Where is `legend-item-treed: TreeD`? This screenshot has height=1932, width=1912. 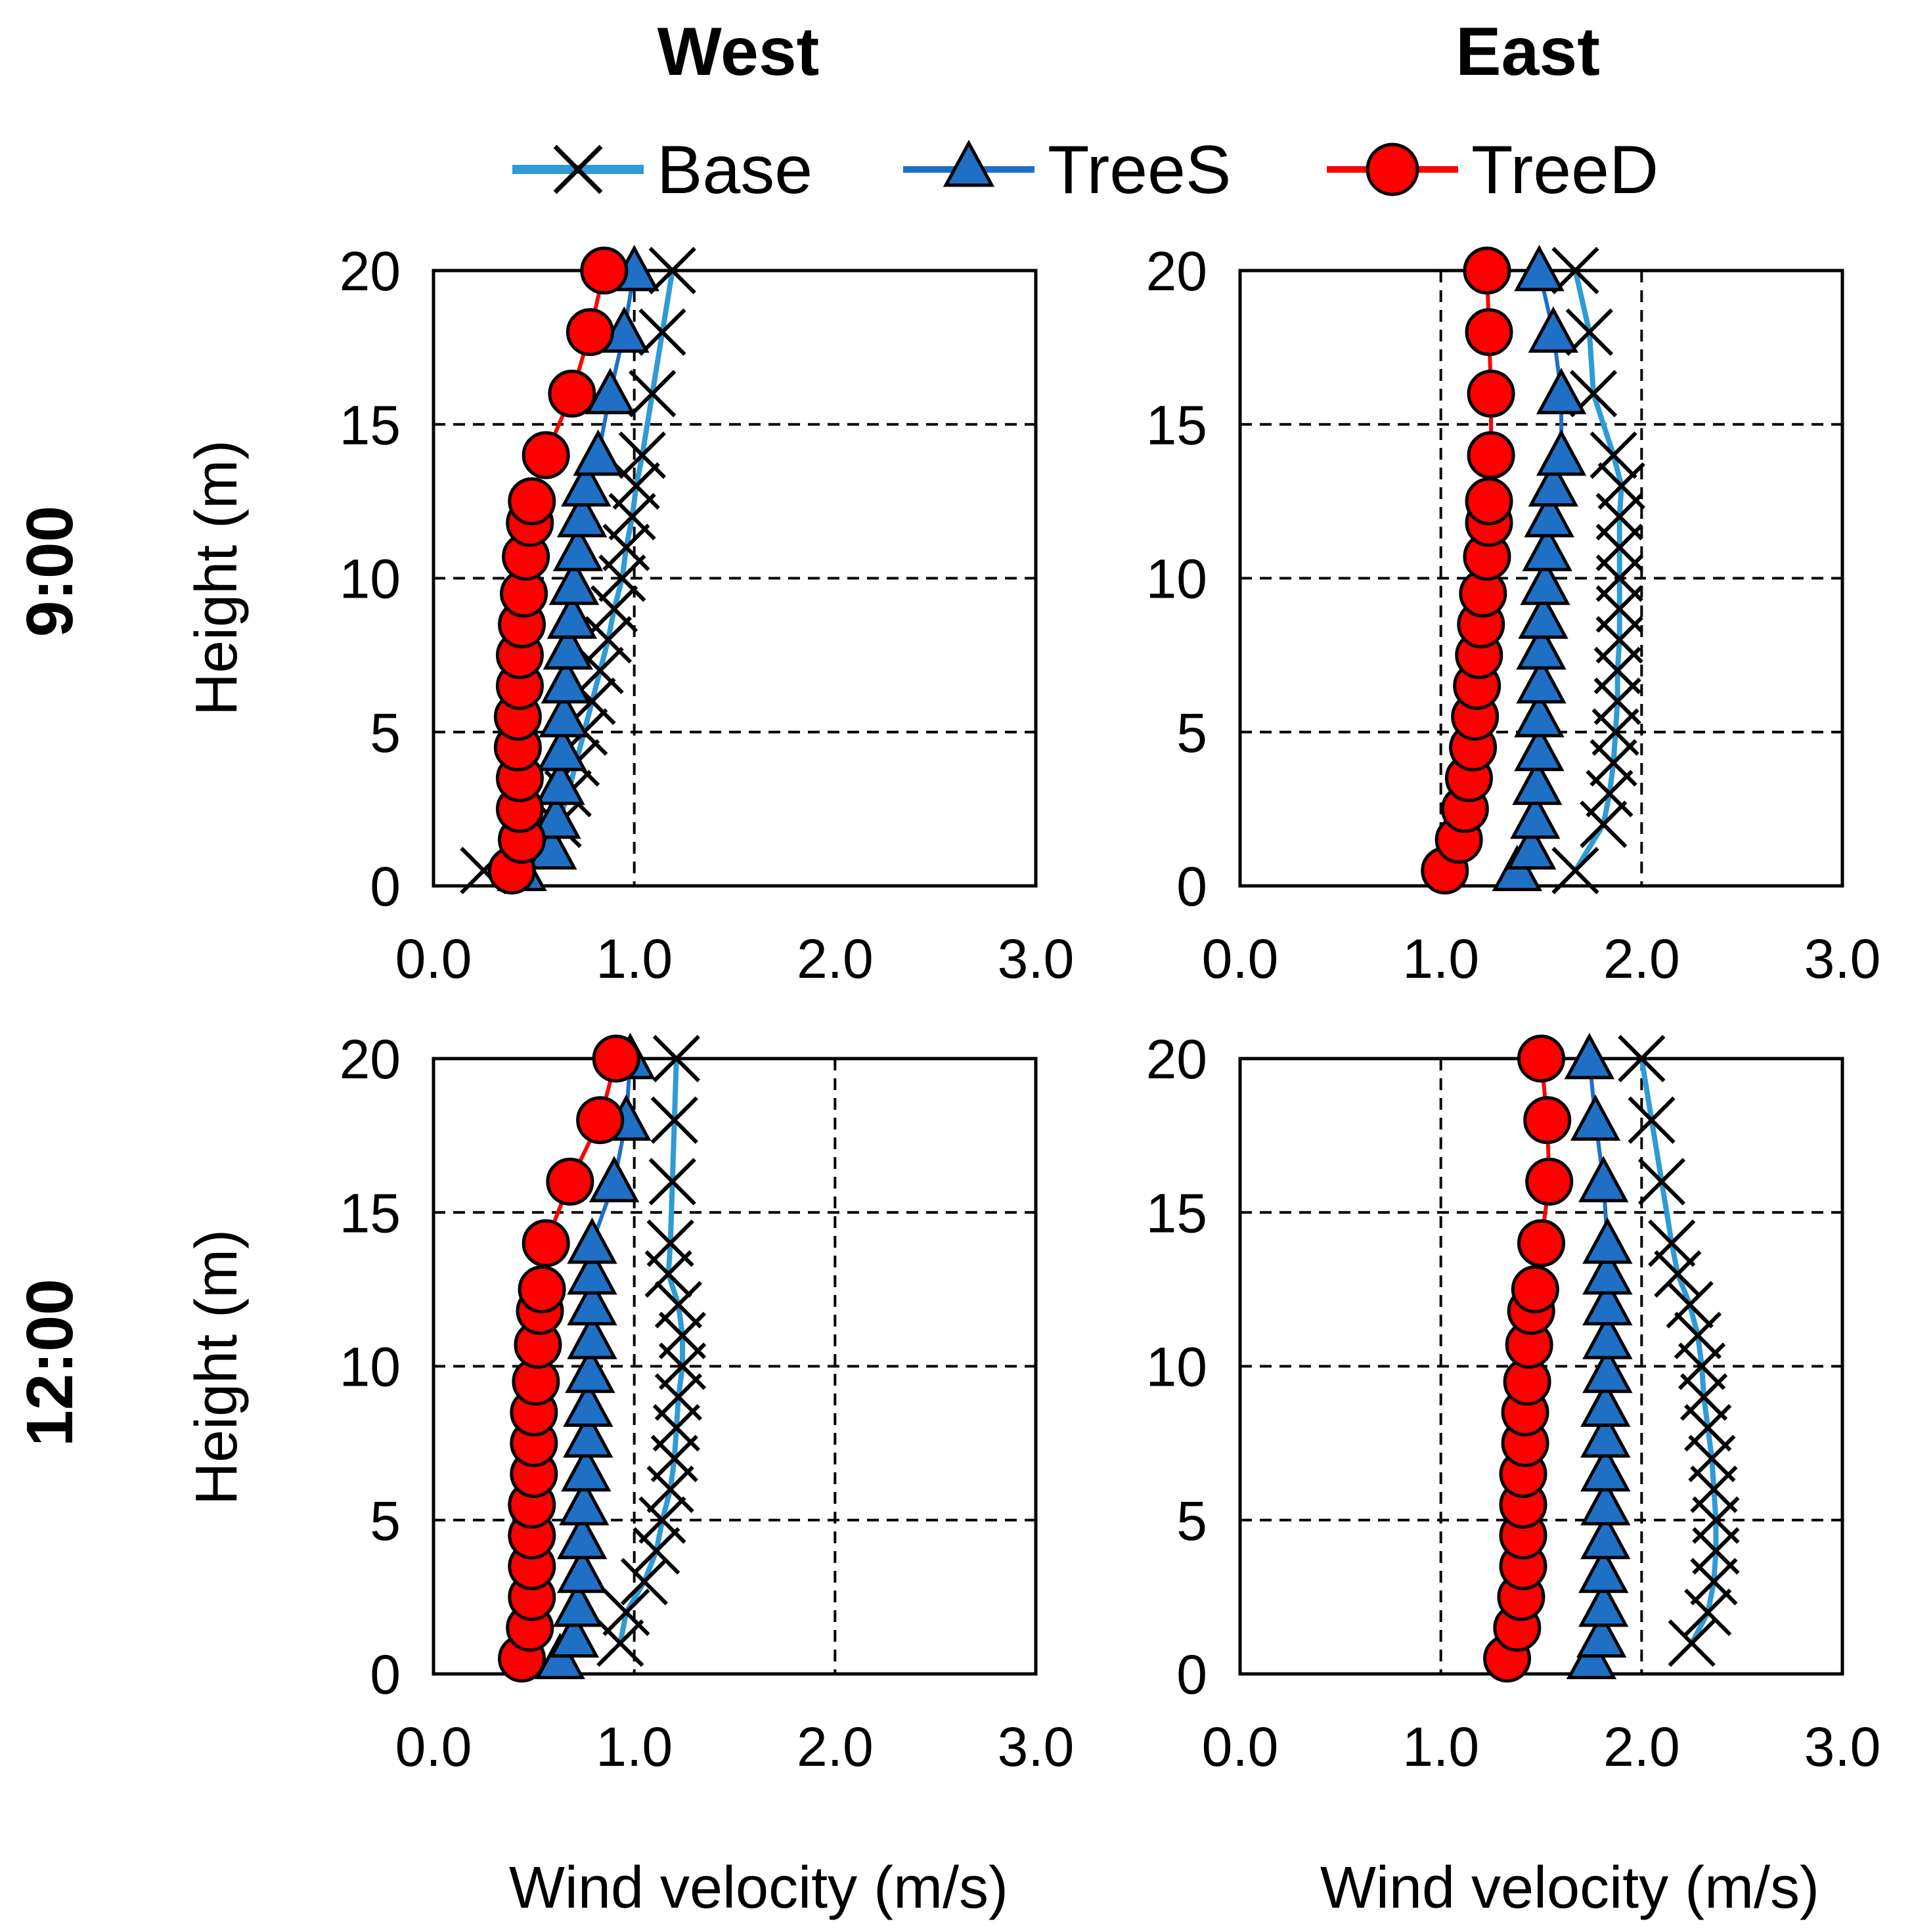 legend-item-treed: TreeD is located at coordinates (1492, 170).